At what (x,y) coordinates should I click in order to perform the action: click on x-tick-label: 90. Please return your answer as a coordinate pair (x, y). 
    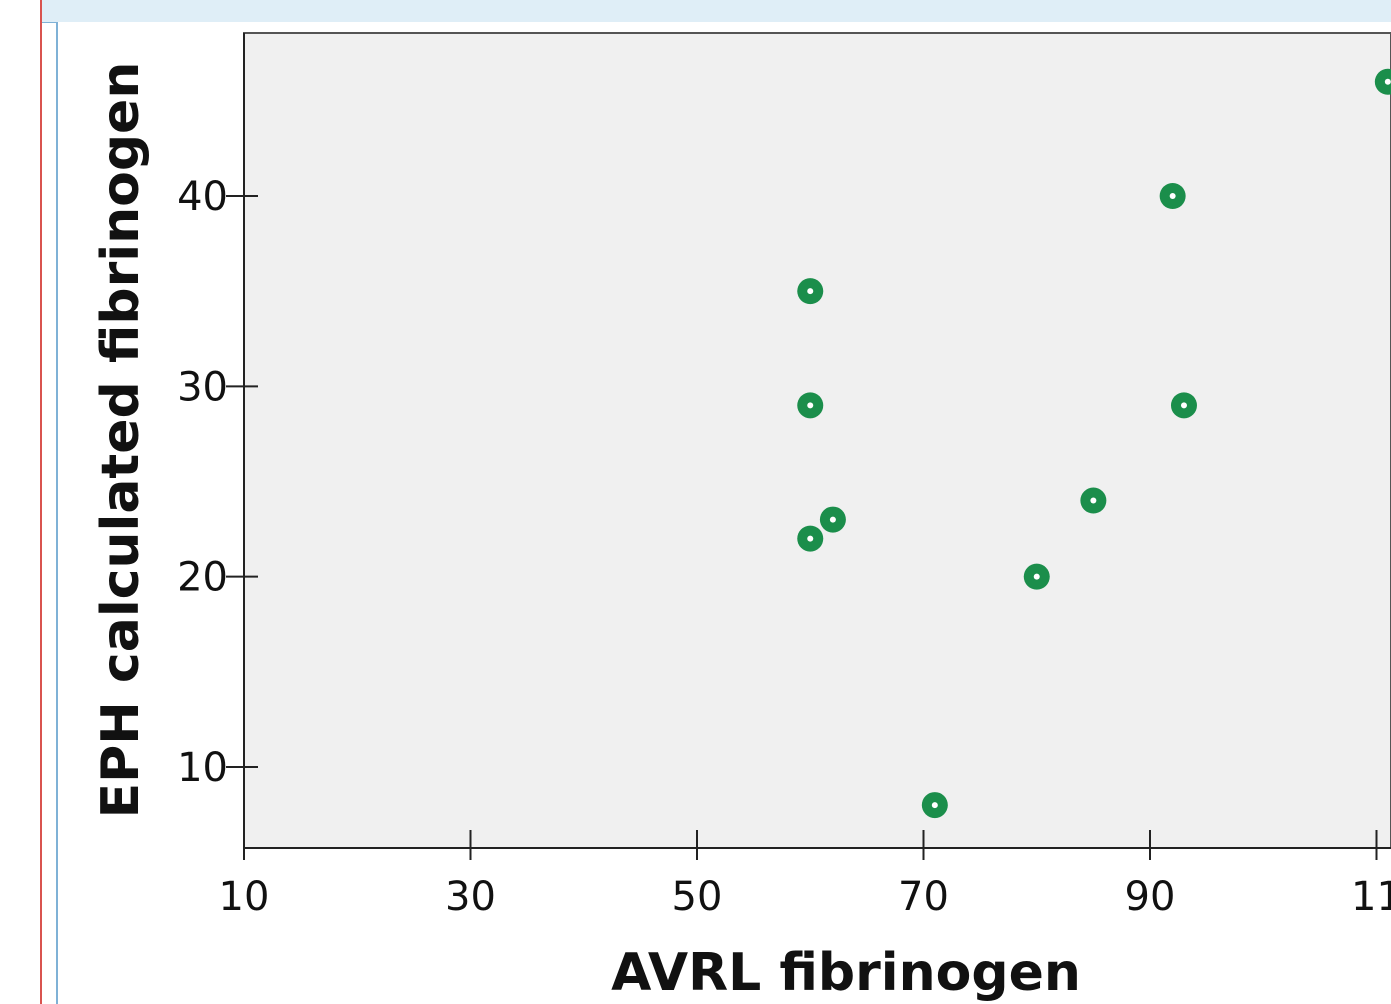
    Looking at the image, I should click on (1150, 897).